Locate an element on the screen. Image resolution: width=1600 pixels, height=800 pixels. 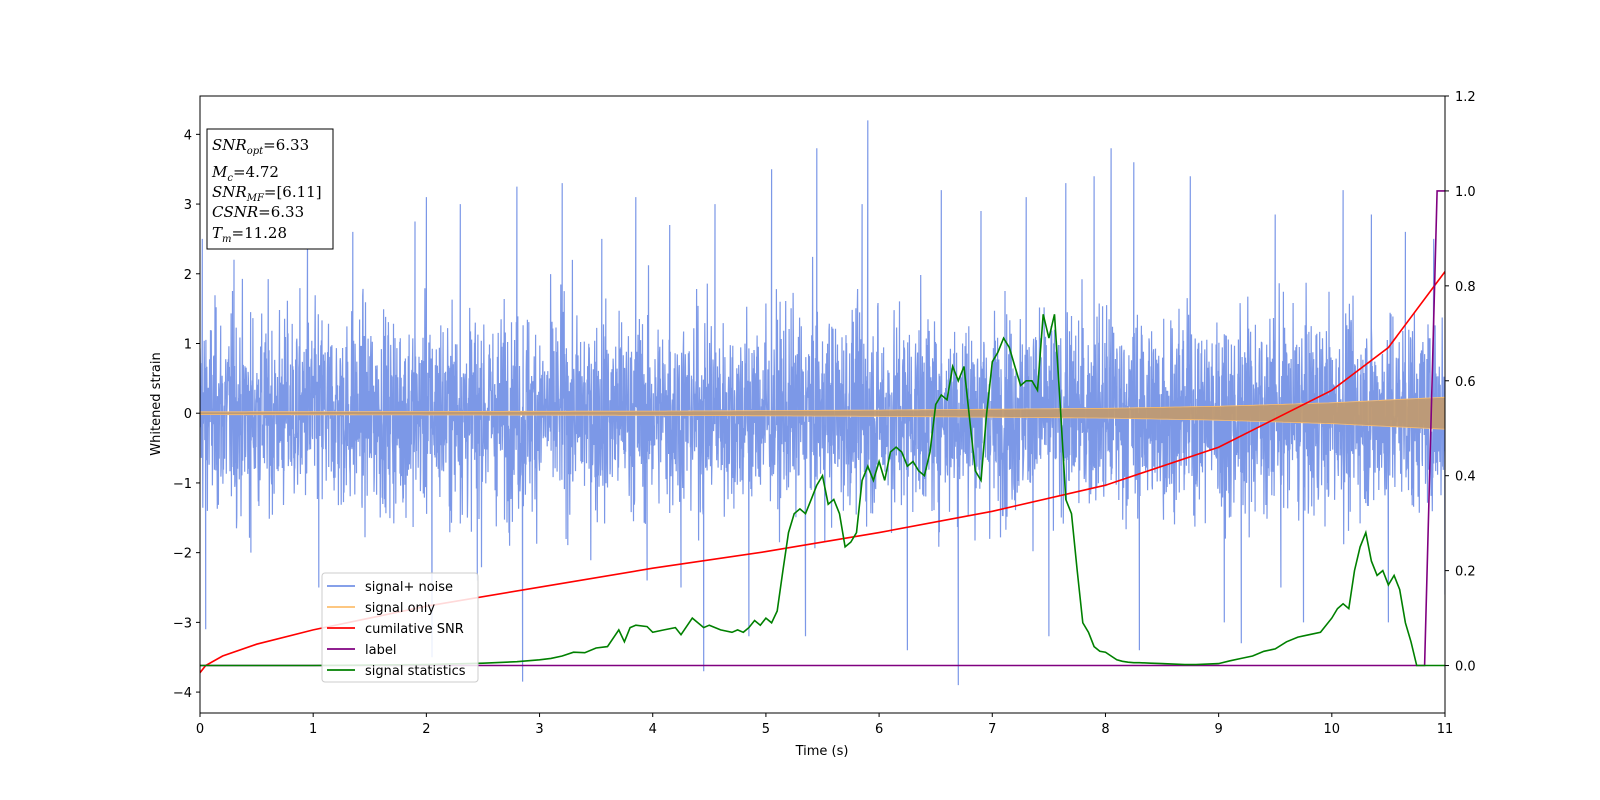
info-snr-opt-sub: opt is located at coordinates (255, 151).